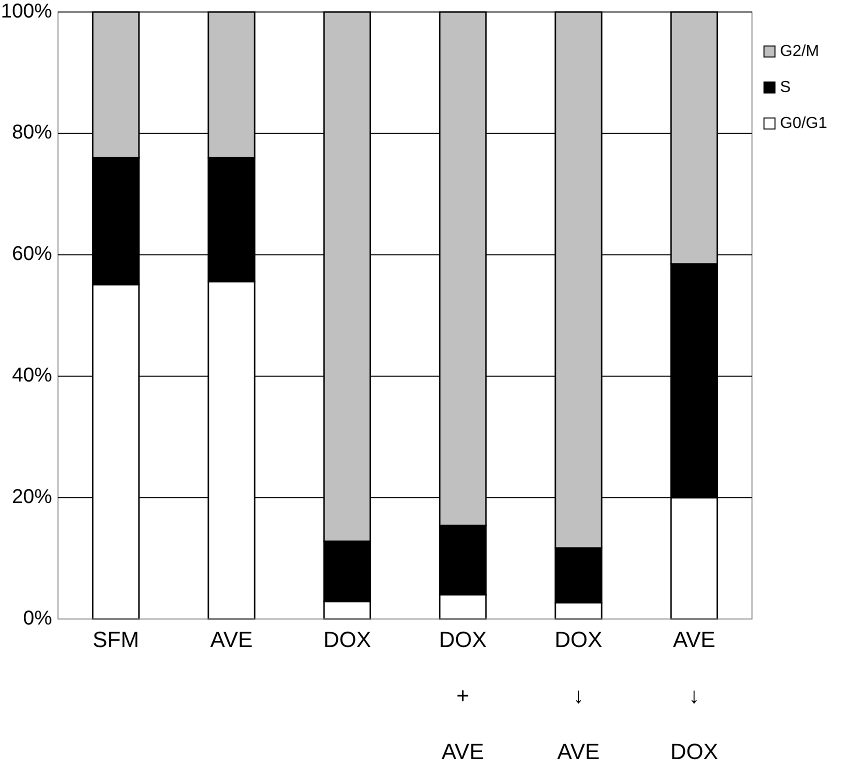  Describe the element at coordinates (231, 639) in the screenshot. I see `x-tick-label: AVE` at that location.